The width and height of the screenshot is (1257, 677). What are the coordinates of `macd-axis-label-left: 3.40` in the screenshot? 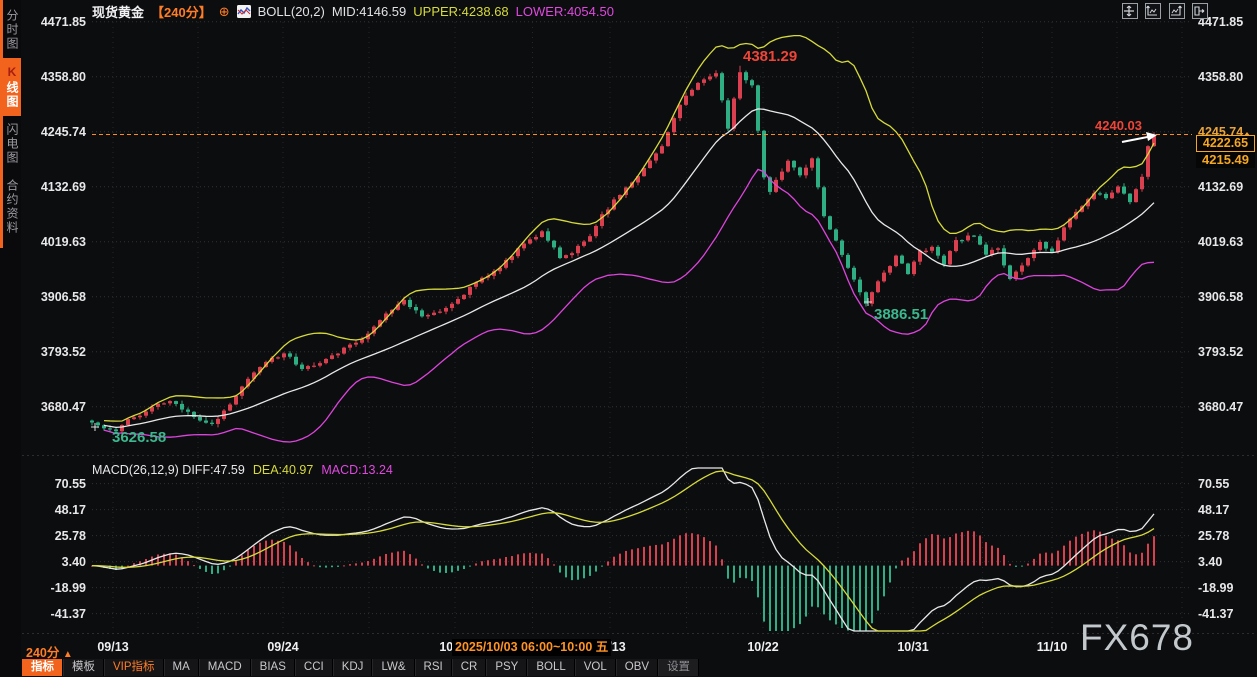 It's located at (73, 561).